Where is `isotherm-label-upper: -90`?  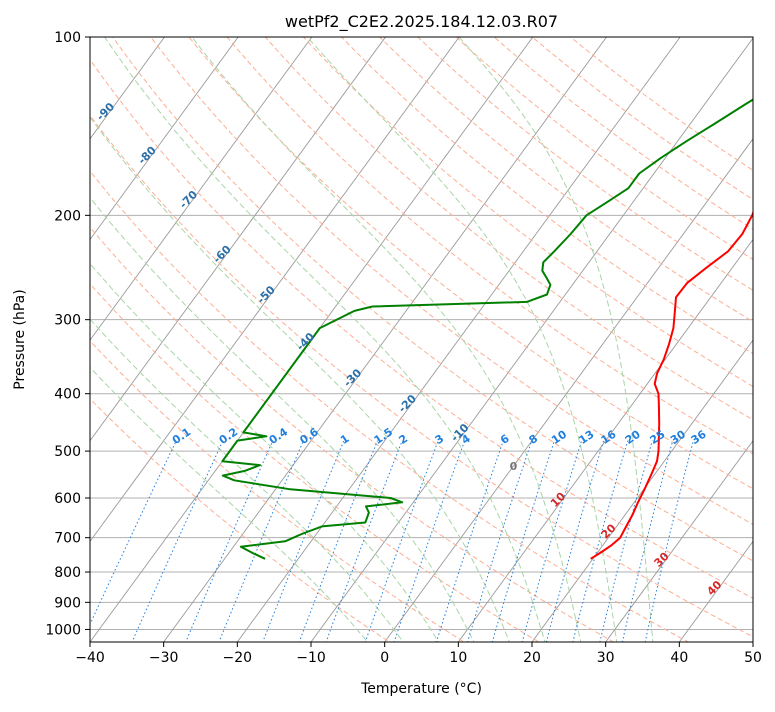
isotherm-label-upper: -90 is located at coordinates (105, 111).